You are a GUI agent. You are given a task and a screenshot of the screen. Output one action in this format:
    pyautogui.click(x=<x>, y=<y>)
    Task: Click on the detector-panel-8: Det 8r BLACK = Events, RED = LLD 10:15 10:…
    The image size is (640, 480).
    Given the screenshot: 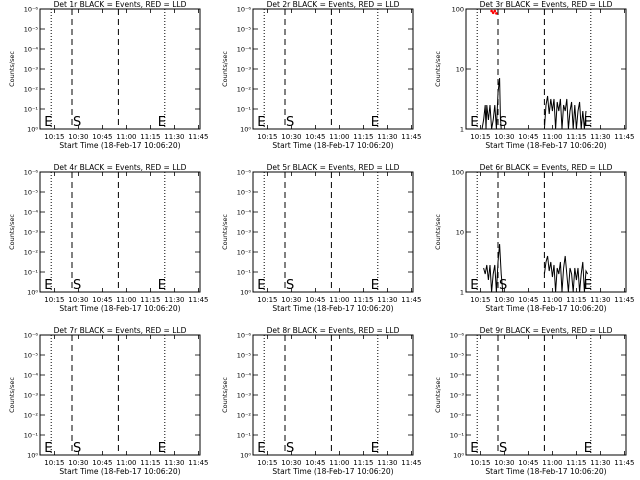 What is the action you would take?
    pyautogui.click(x=321, y=401)
    